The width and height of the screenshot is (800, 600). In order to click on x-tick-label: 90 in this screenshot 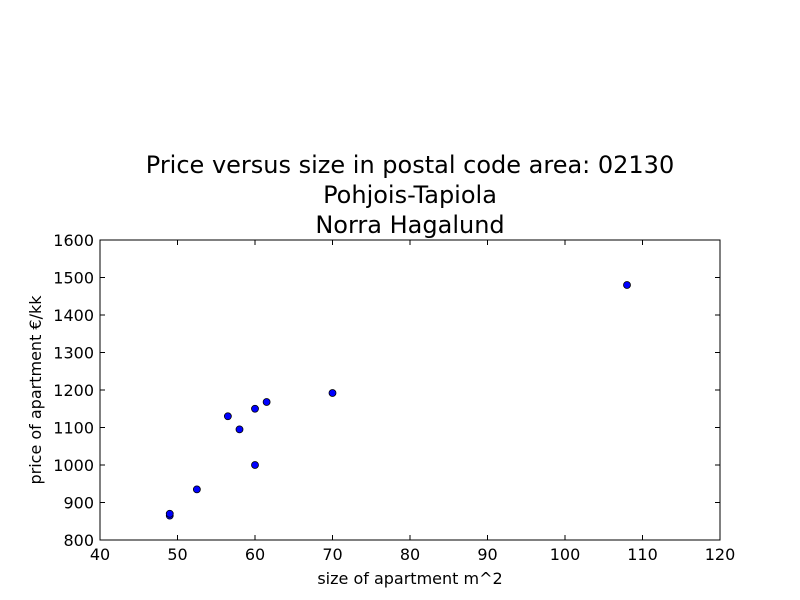, I will do `click(487, 554)`.